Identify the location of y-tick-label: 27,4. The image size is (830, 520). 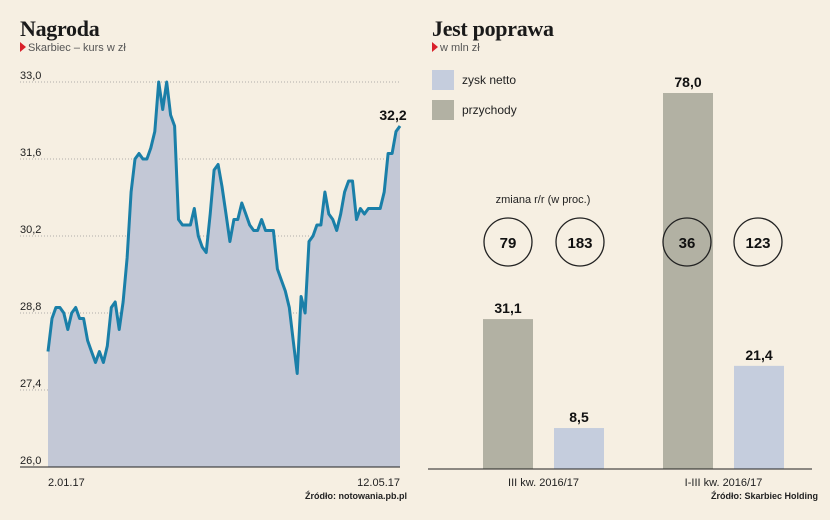
(30, 384).